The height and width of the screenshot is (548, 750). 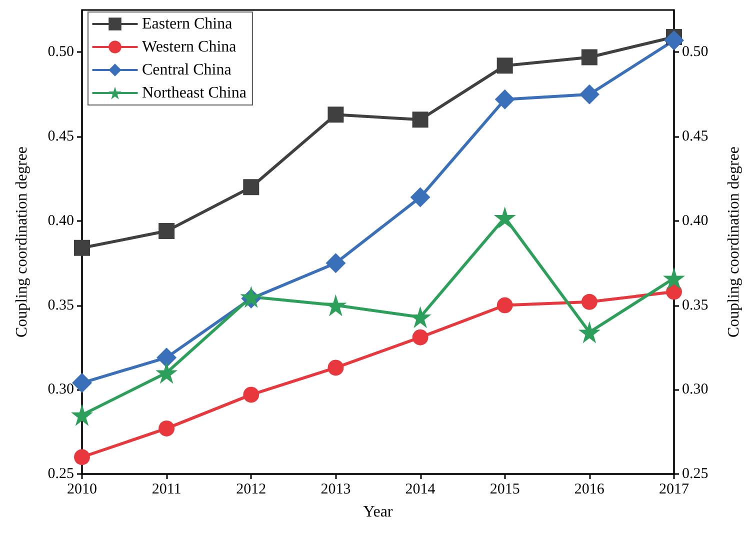 What do you see at coordinates (695, 52) in the screenshot?
I see `y2-tick-label: 0.50` at bounding box center [695, 52].